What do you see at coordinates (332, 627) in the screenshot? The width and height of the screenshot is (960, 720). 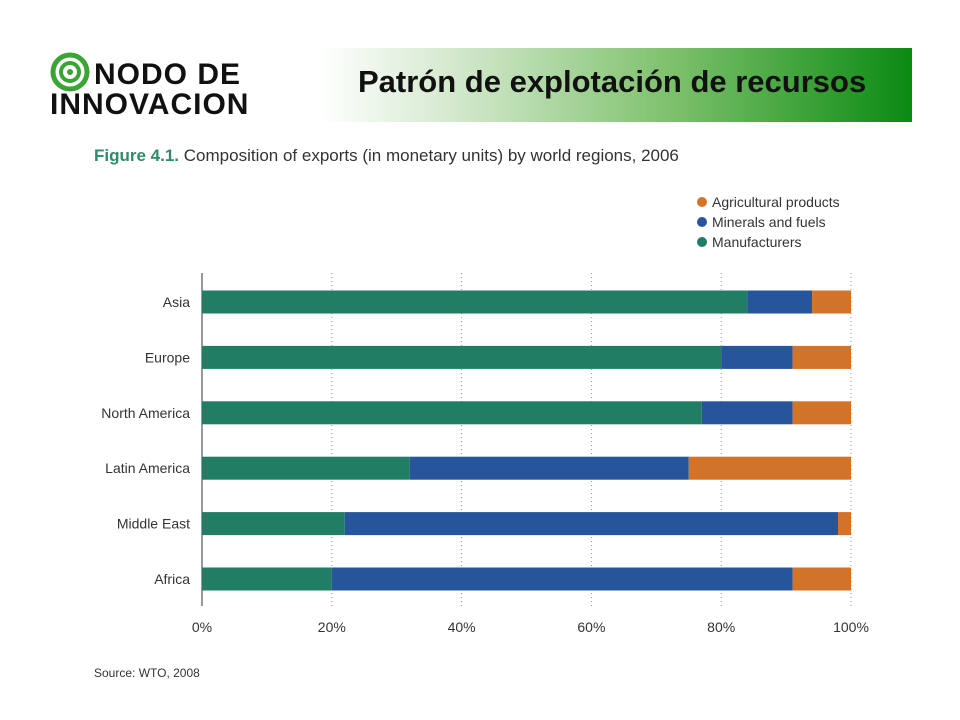 I see `x-tick-label: 20%` at bounding box center [332, 627].